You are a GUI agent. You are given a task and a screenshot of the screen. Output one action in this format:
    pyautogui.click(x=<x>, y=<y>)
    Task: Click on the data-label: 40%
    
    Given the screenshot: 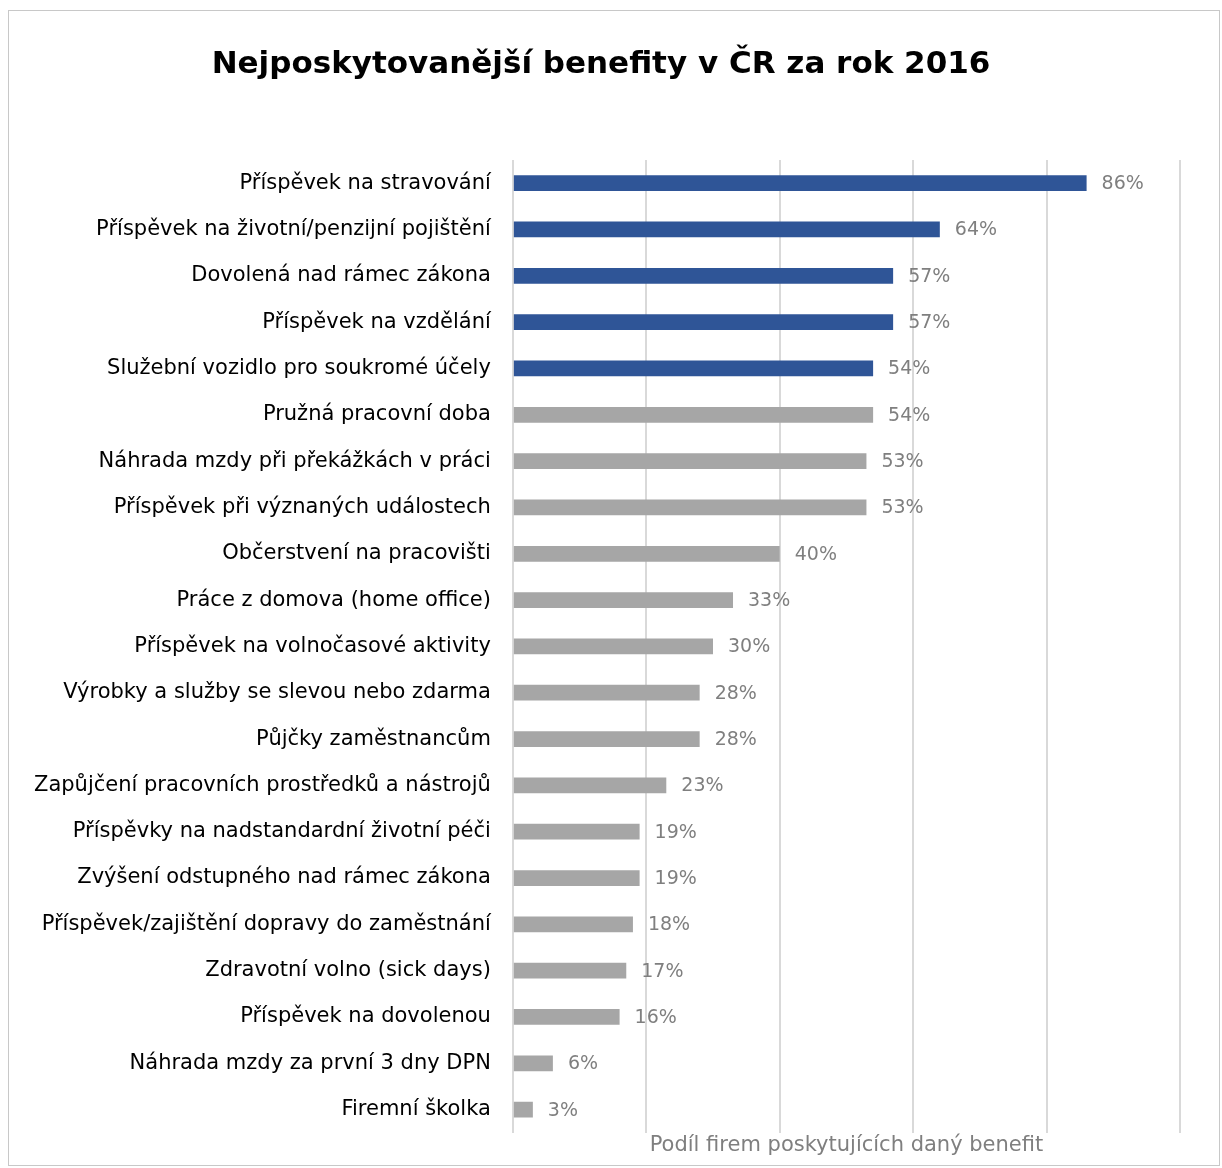 What is the action you would take?
    pyautogui.click(x=815, y=552)
    